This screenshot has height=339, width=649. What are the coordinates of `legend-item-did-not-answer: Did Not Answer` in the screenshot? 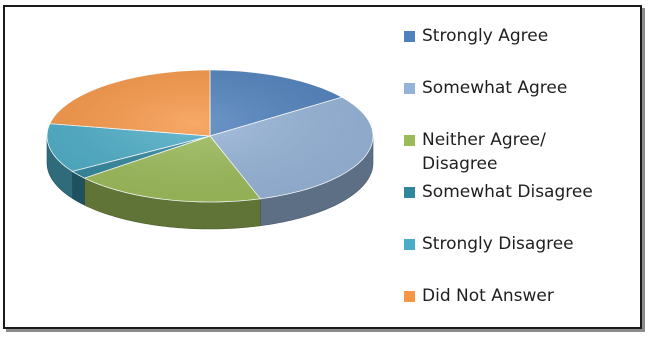 It's located at (479, 296).